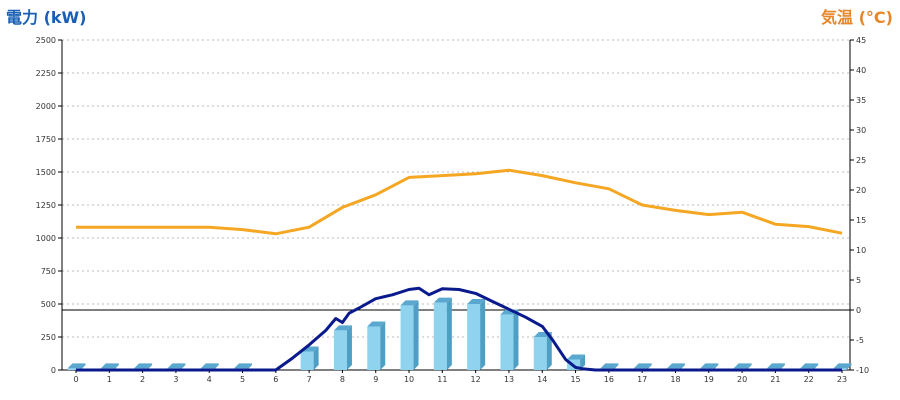  I want to click on x-tick-label: 12, so click(476, 379).